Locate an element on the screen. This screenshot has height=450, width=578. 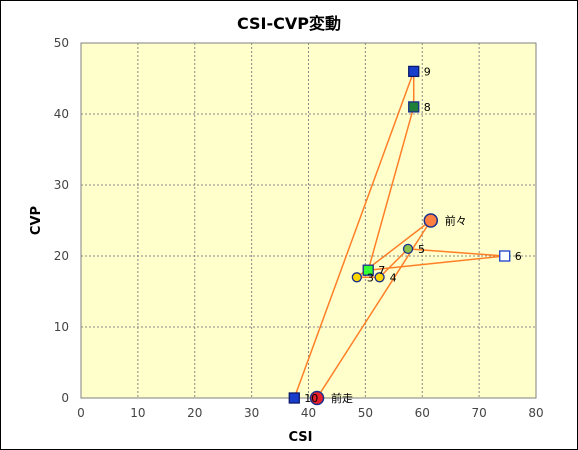
y-axis-title: CVP is located at coordinates (36, 220).